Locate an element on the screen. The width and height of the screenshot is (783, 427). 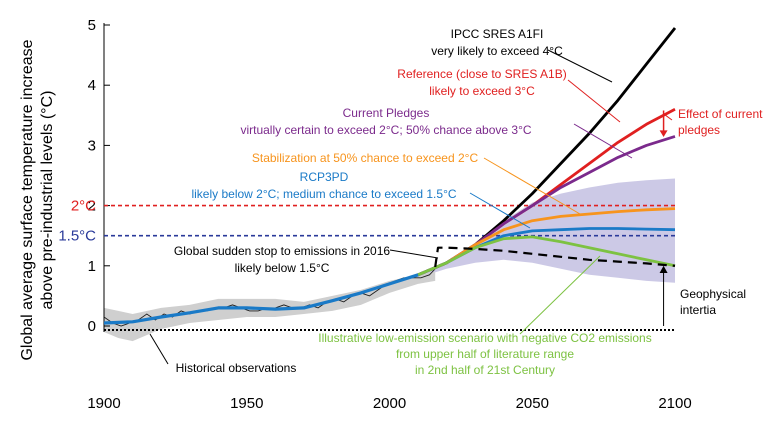
leader-historical is located at coordinates (159, 349).